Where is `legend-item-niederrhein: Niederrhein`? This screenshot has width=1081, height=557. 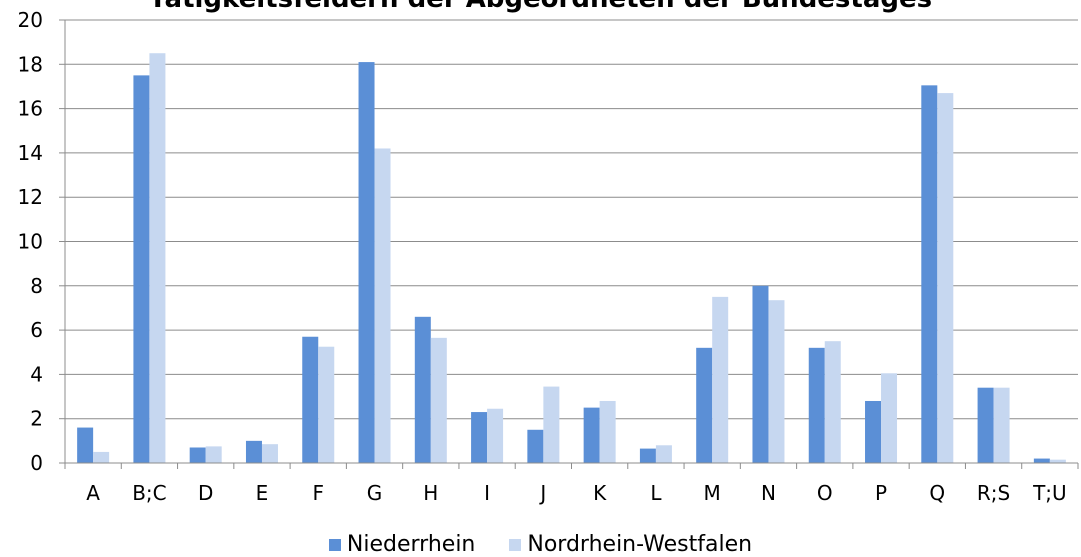
legend-item-niederrhein: Niederrhein is located at coordinates (402, 544).